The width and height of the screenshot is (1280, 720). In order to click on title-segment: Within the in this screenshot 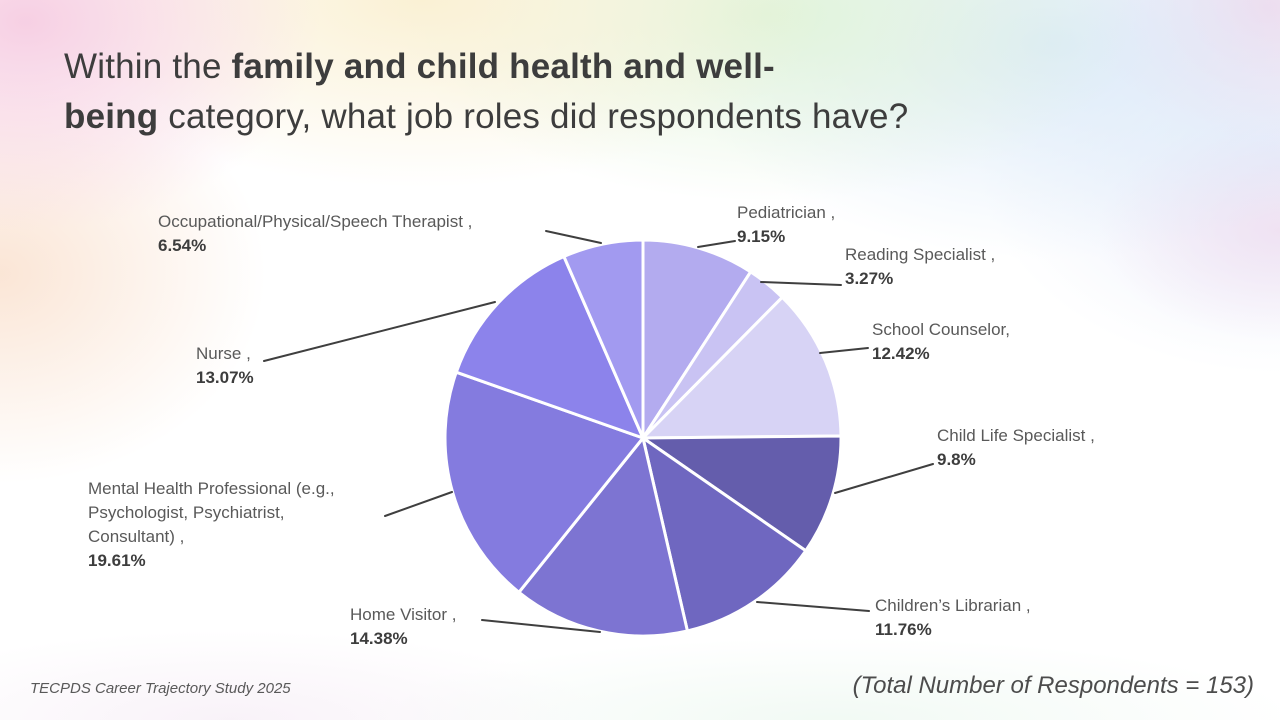, I will do `click(148, 66)`.